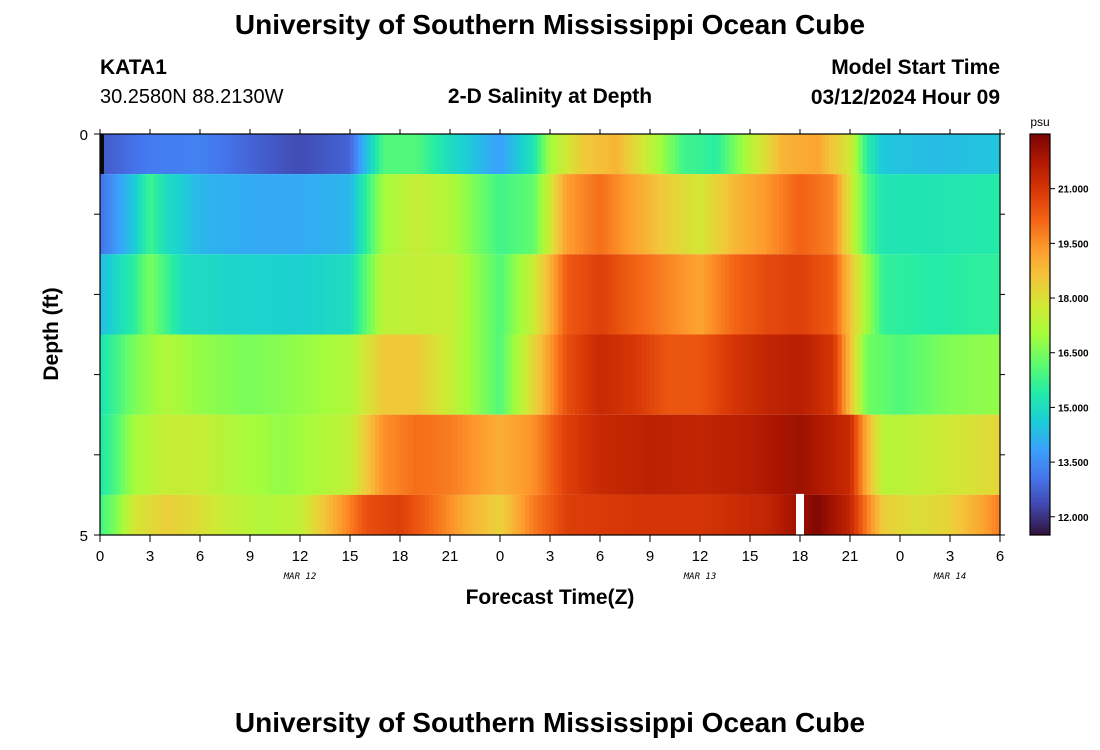 This screenshot has height=750, width=1100. Describe the element at coordinates (800, 514) in the screenshot. I see `missing-data-gap` at that location.